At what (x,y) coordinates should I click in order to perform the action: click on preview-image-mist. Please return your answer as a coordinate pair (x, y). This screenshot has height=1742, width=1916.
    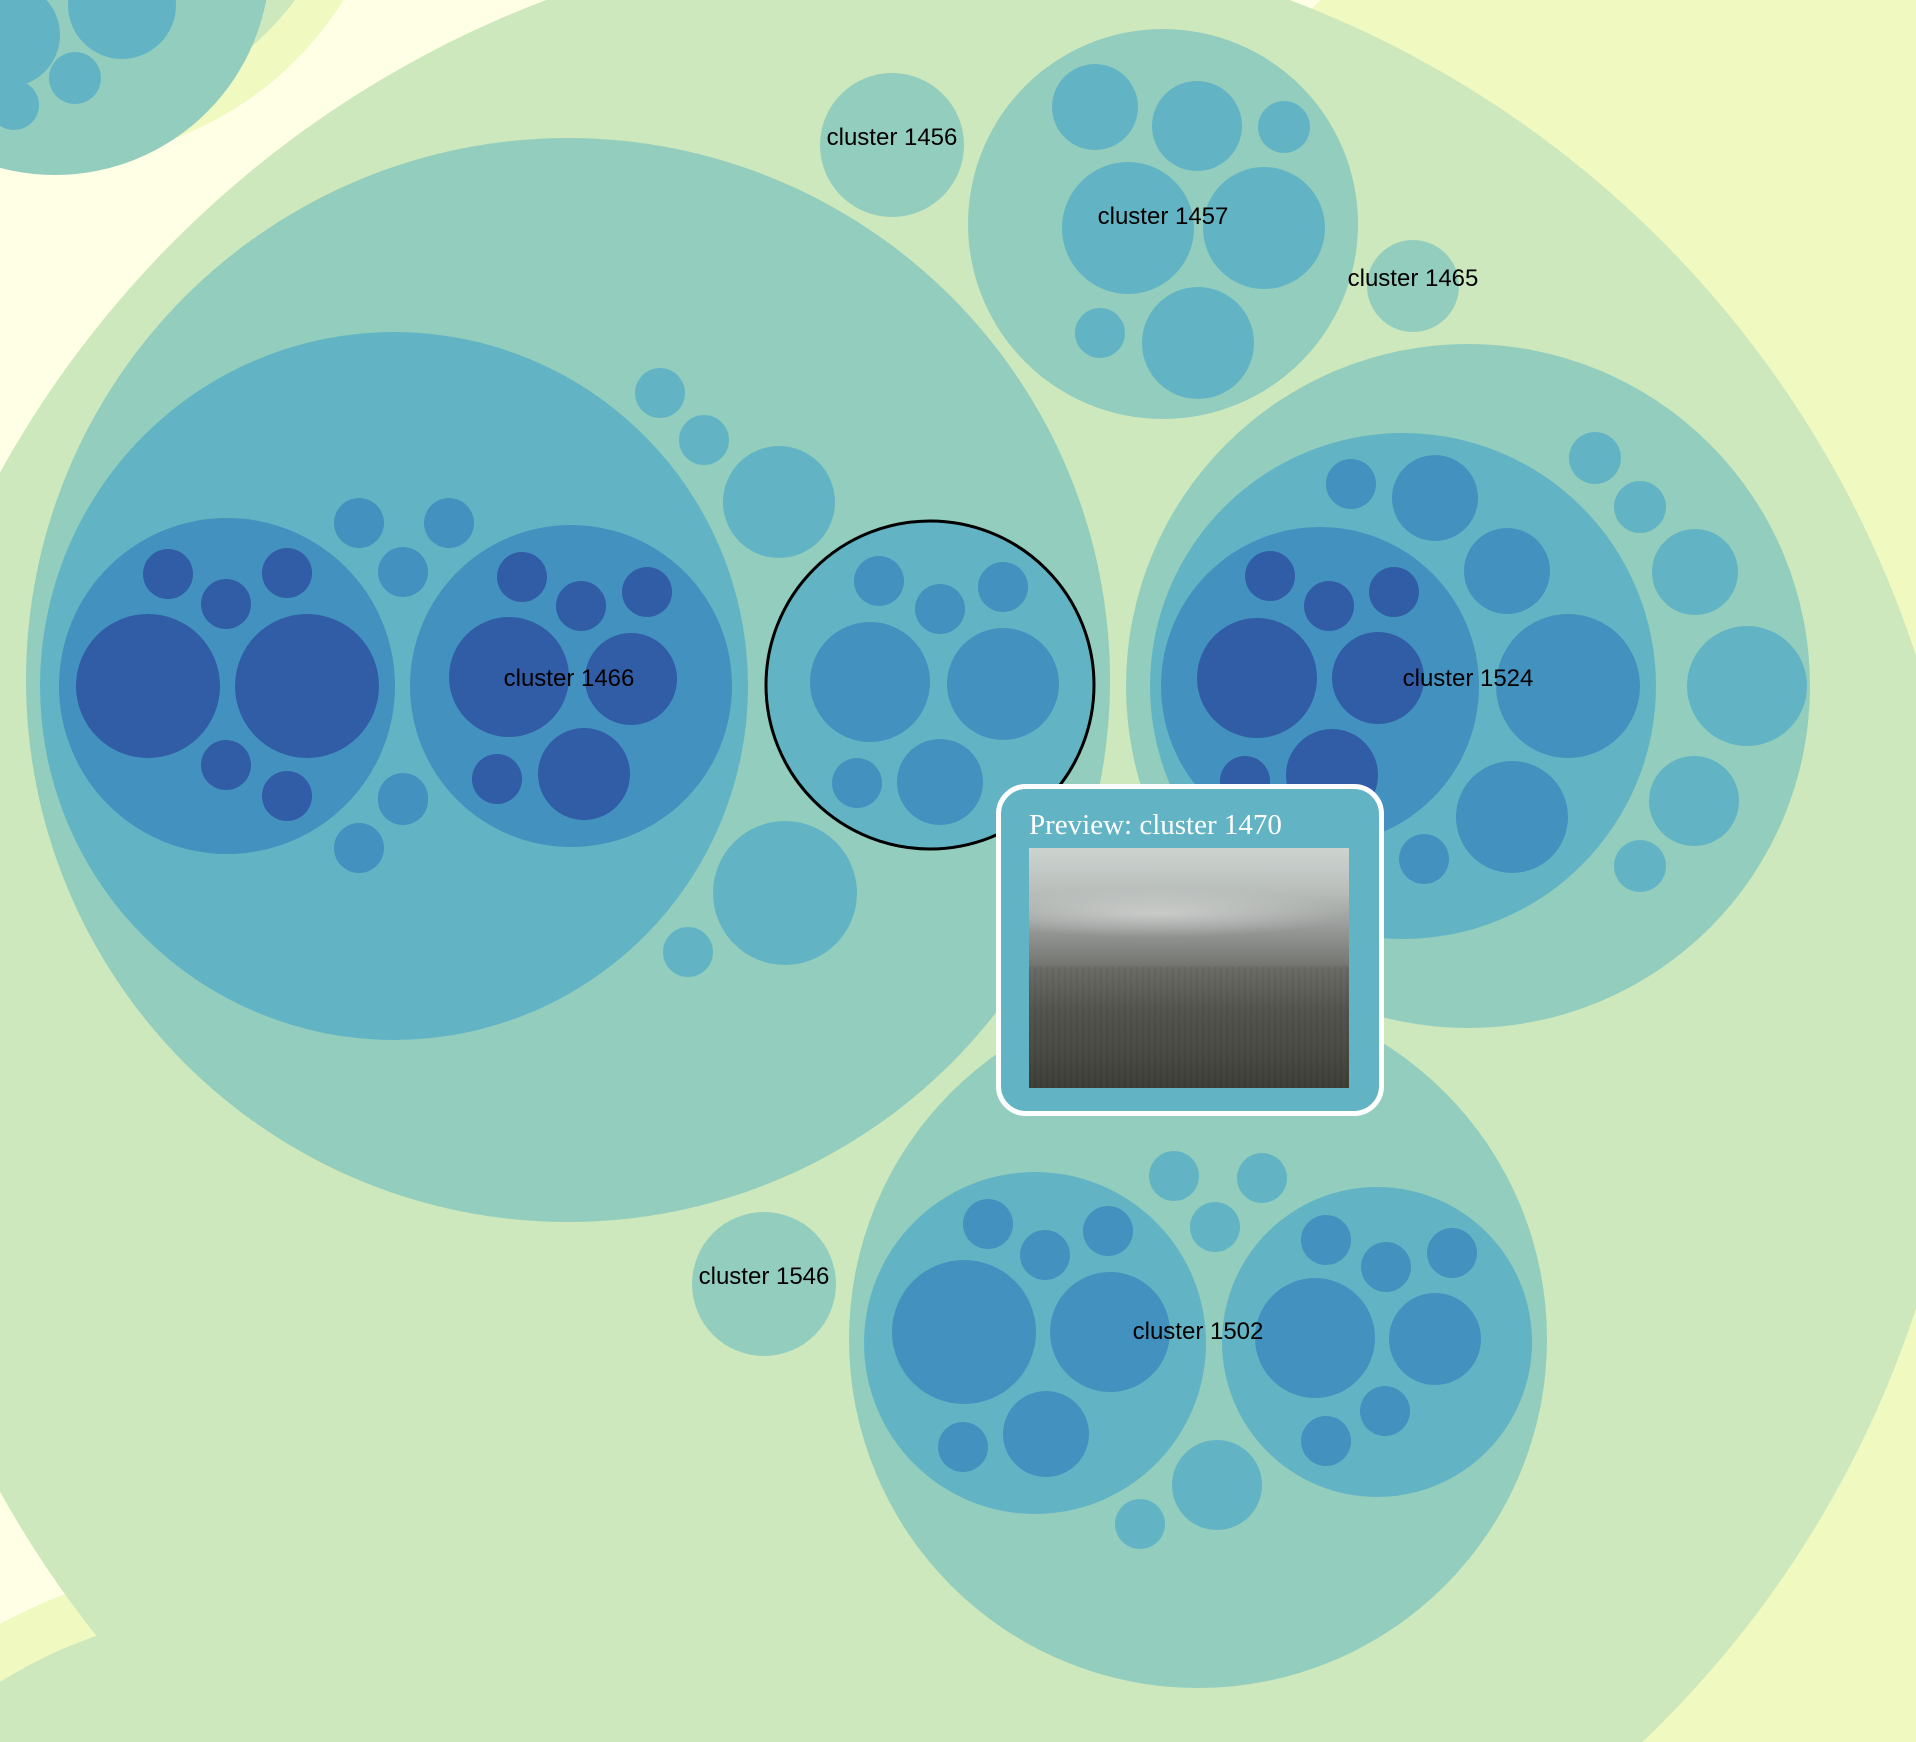
    Looking at the image, I should click on (1189, 913).